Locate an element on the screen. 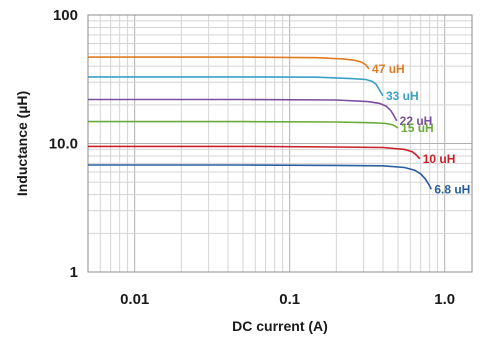 This screenshot has width=495, height=339. series-label: 47 uH is located at coordinates (388, 69).